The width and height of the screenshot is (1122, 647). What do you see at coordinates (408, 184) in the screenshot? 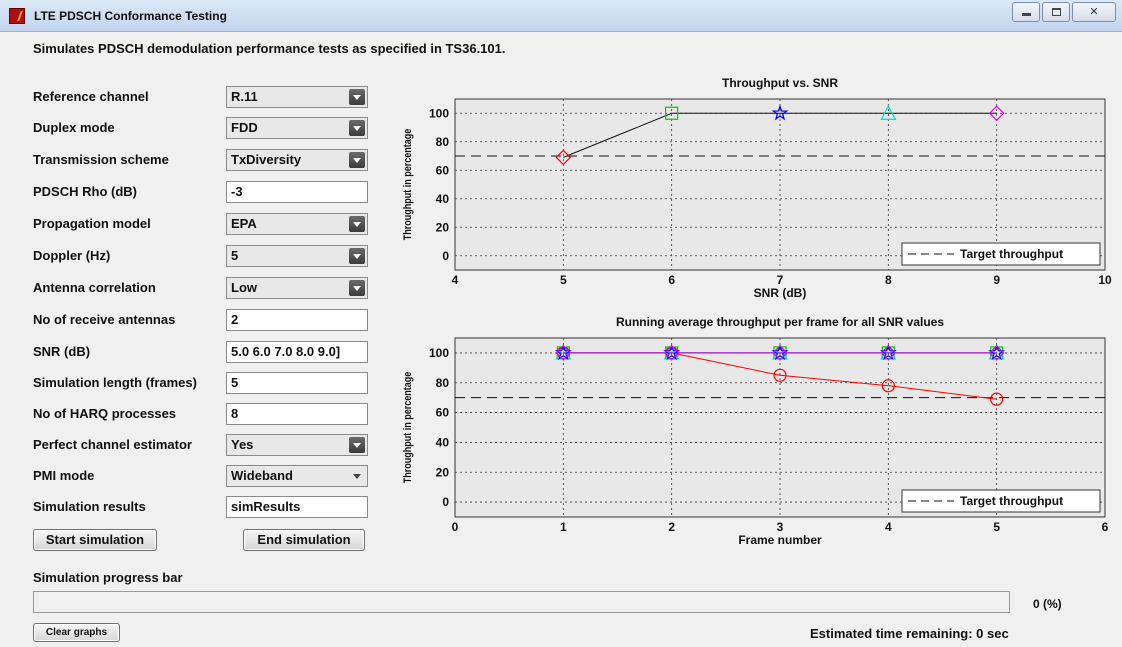
I see `y-axis-label: Throughput in percentage` at bounding box center [408, 184].